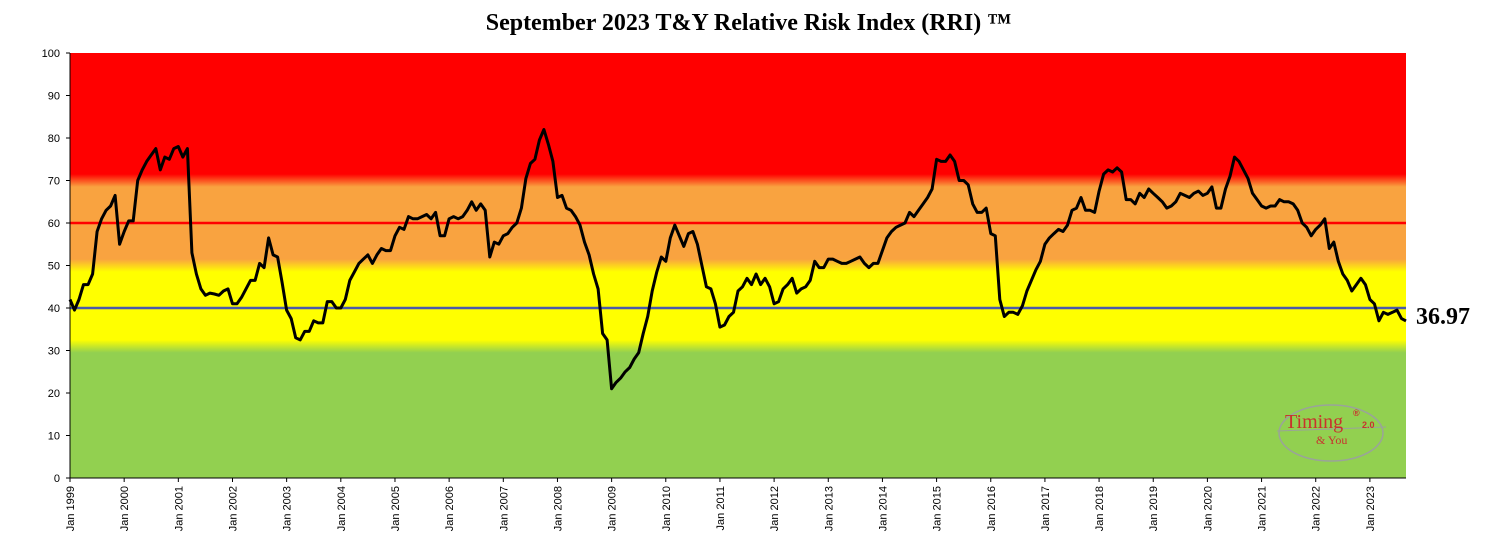 The width and height of the screenshot is (1497, 547). What do you see at coordinates (613, 508) in the screenshot?
I see `x-tick-label: Jan 2009` at bounding box center [613, 508].